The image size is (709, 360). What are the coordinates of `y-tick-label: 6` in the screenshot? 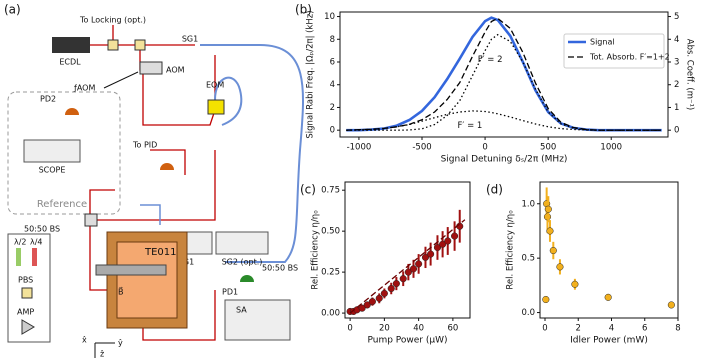 It's located at (332, 63).